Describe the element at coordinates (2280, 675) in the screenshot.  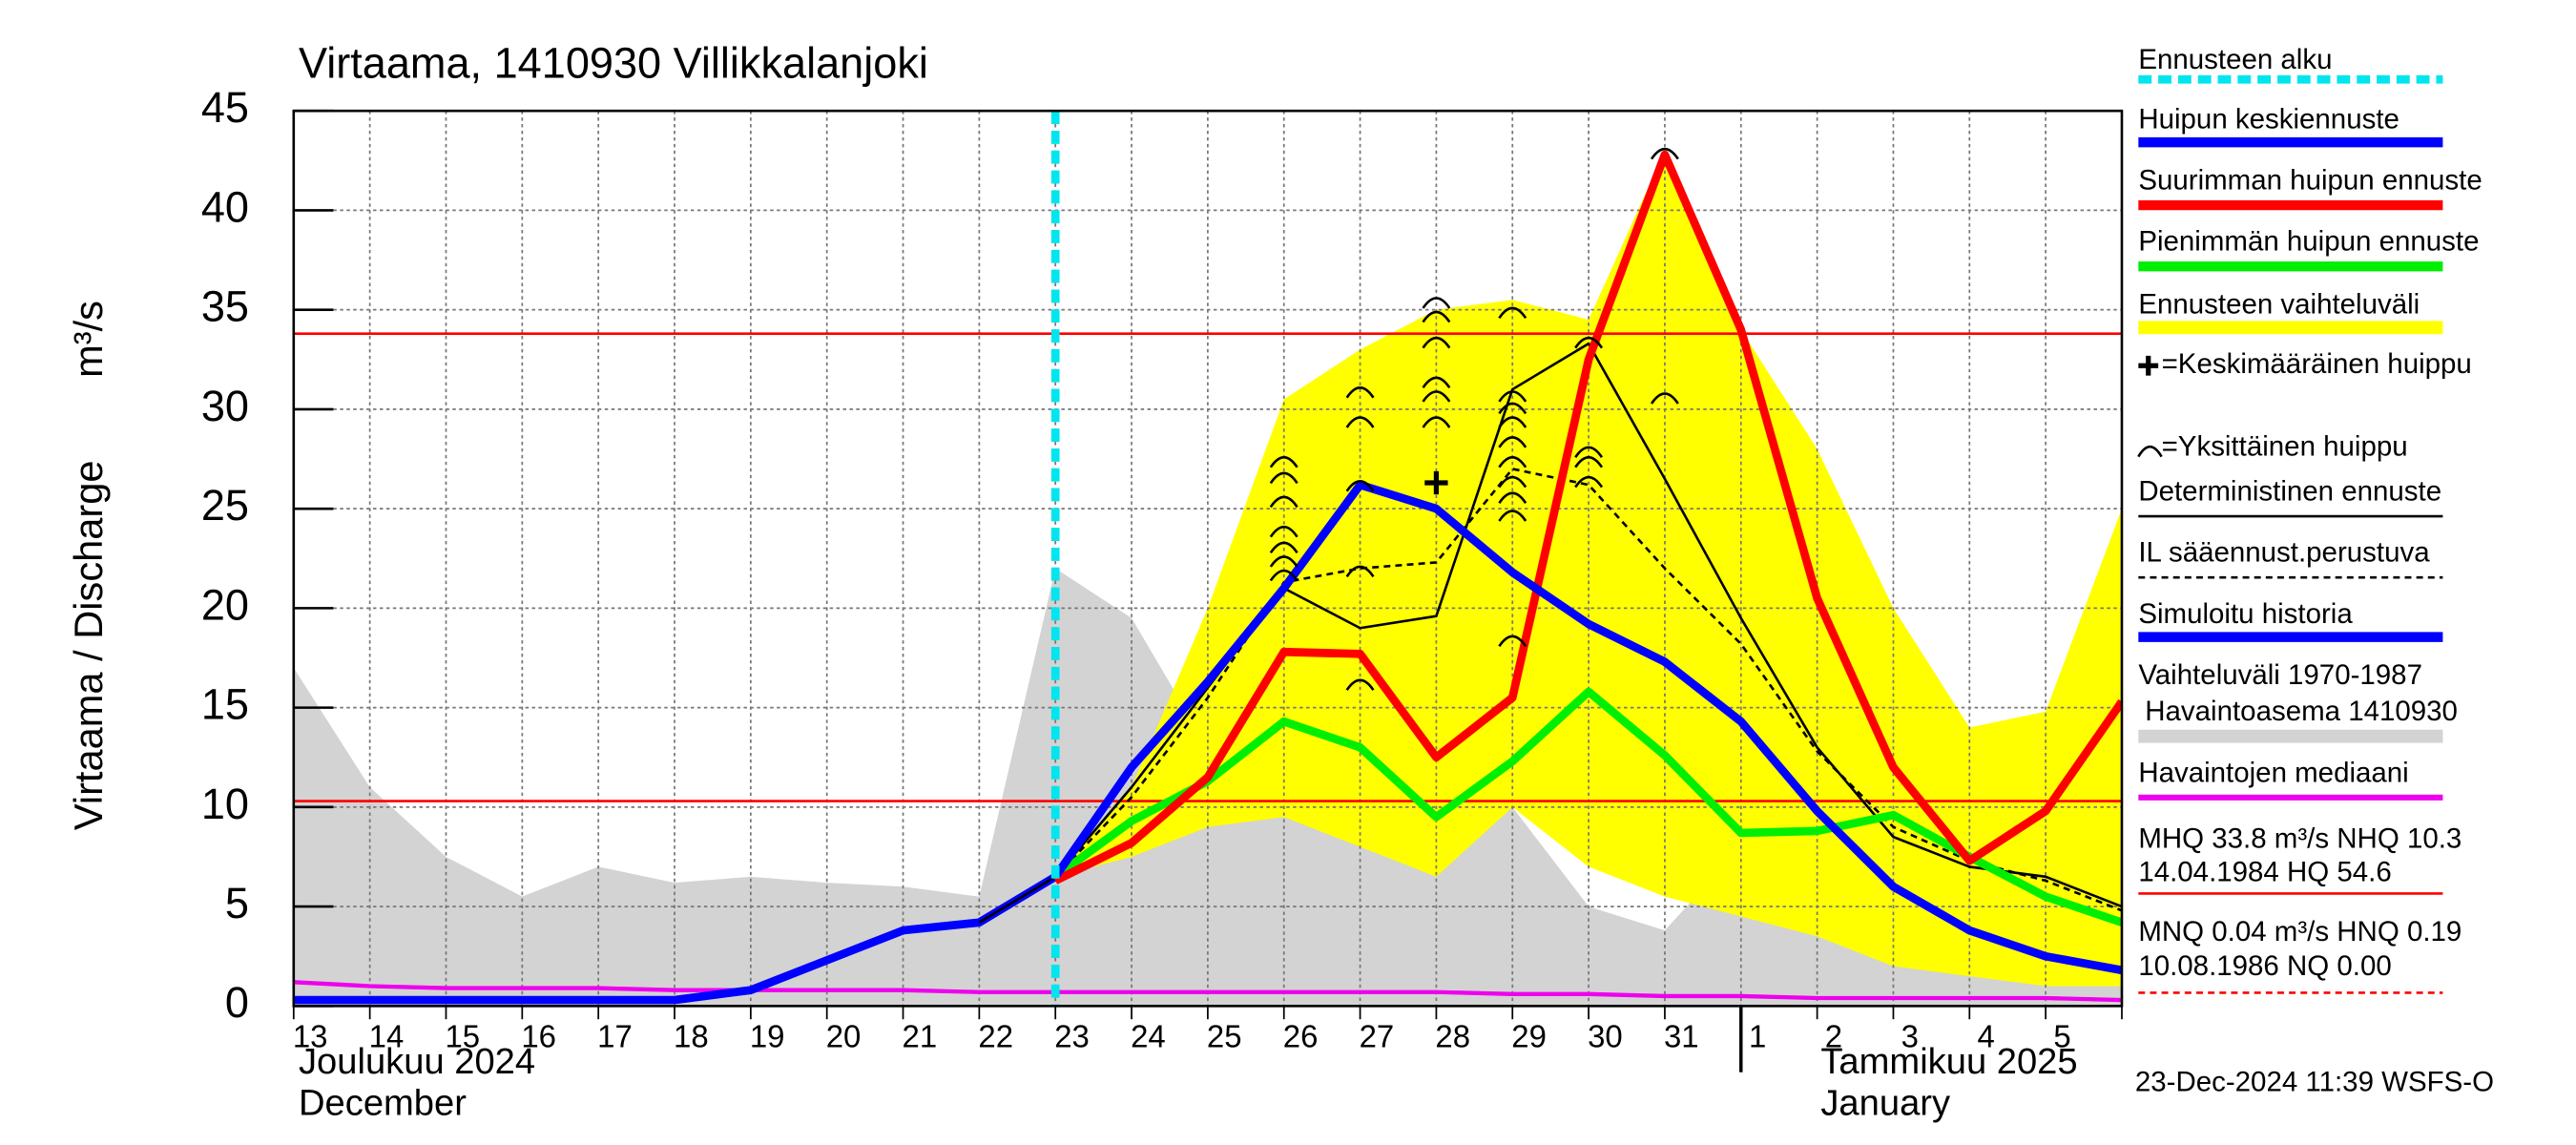
I see `legend-label: Vaihteluväli 1970-1987` at that location.